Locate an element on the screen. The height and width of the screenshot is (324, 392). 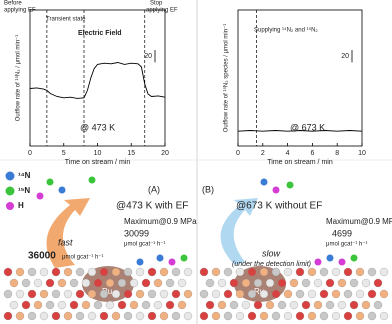
x-tick-label: 8 is located at coordinates (337, 153).